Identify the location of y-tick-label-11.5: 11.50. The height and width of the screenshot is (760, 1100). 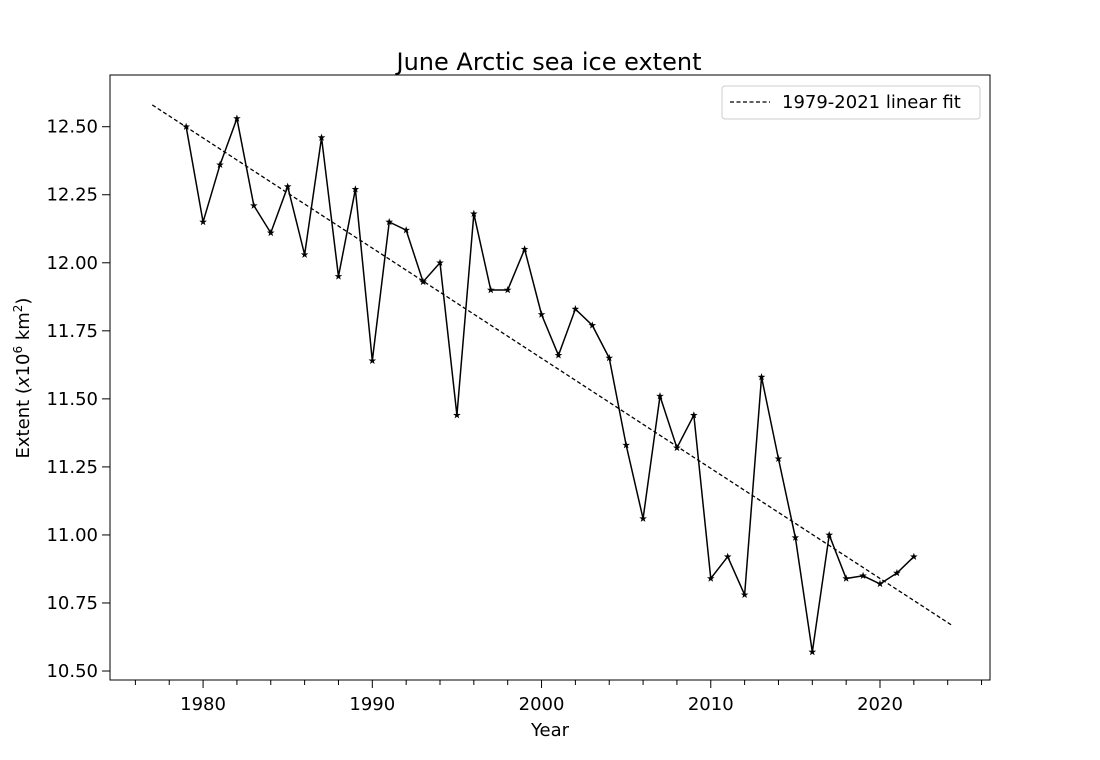
(72, 399).